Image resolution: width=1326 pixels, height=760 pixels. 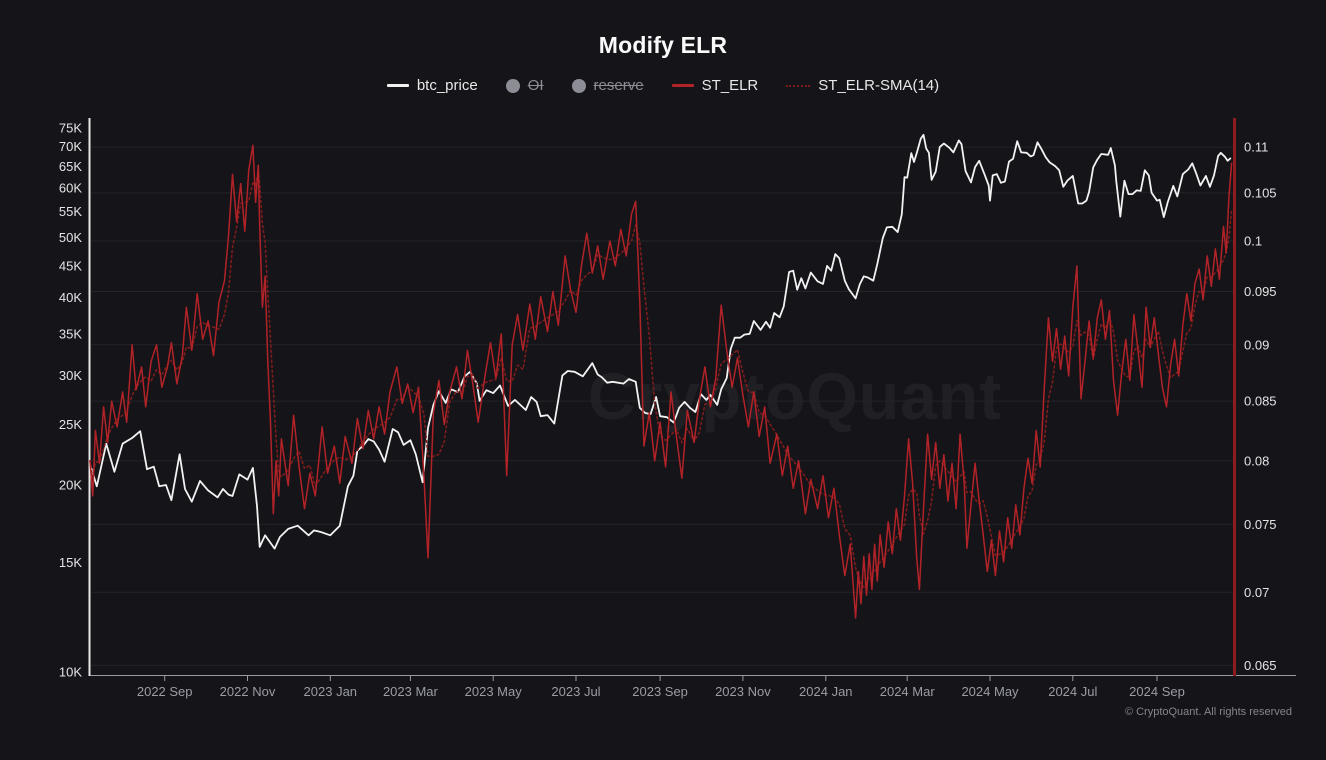 I want to click on legend-label: ST_ELR, so click(x=730, y=85).